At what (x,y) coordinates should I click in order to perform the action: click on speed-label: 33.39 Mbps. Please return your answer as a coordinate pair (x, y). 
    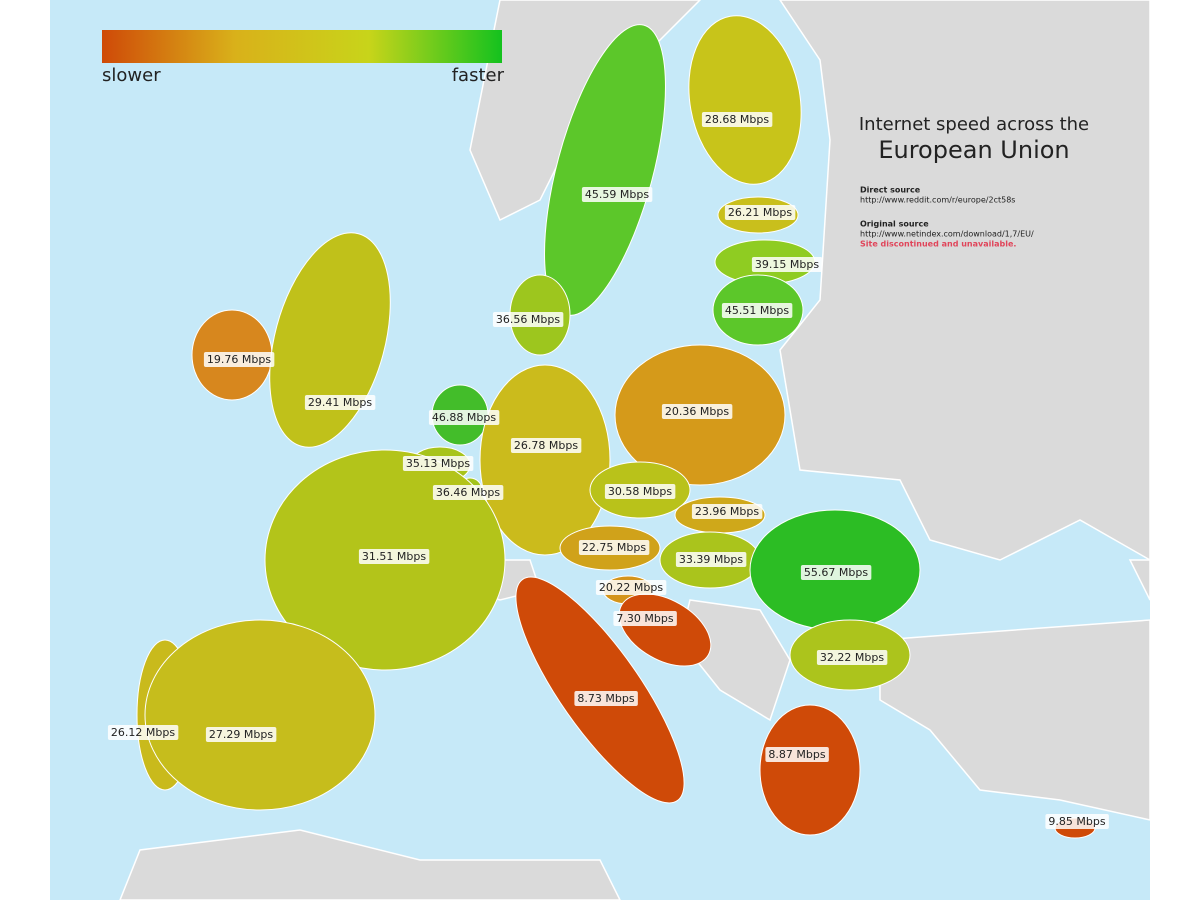
    Looking at the image, I should click on (711, 559).